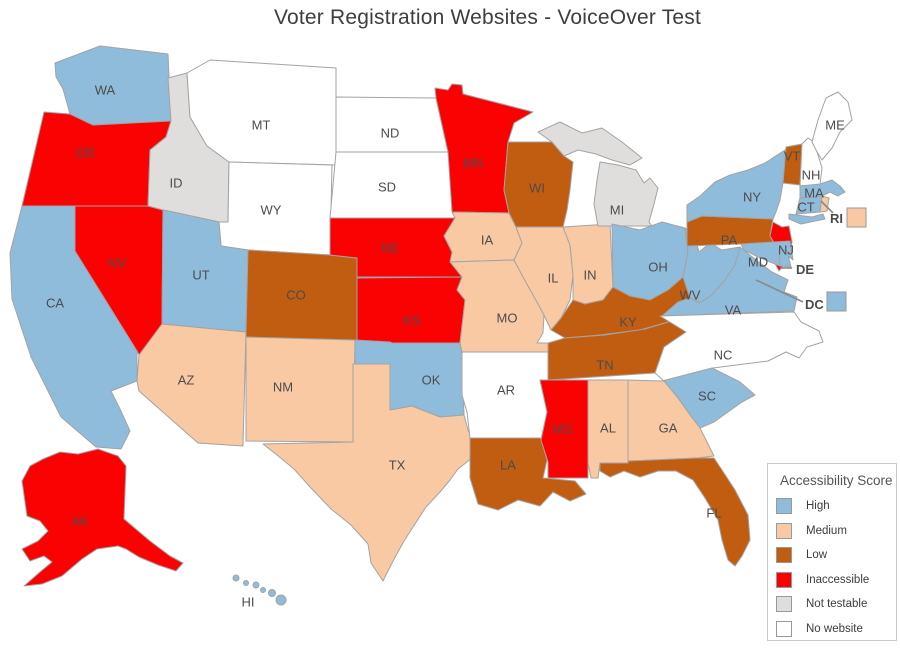 This screenshot has height=651, width=900. What do you see at coordinates (814, 304) in the screenshot?
I see `callout-label-DC: DC` at bounding box center [814, 304].